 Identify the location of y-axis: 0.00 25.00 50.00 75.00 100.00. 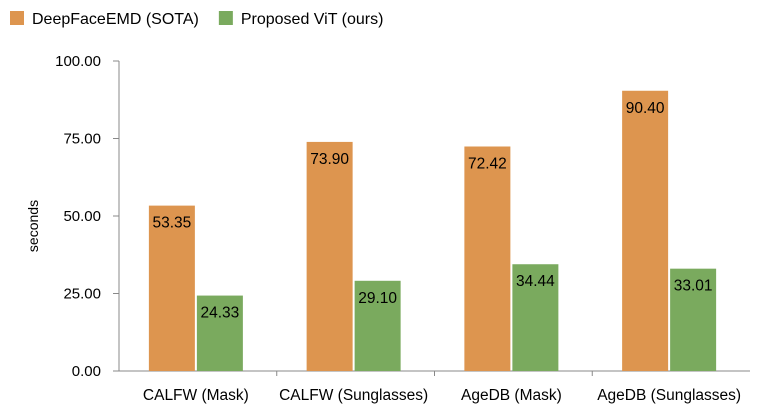
(87, 216).